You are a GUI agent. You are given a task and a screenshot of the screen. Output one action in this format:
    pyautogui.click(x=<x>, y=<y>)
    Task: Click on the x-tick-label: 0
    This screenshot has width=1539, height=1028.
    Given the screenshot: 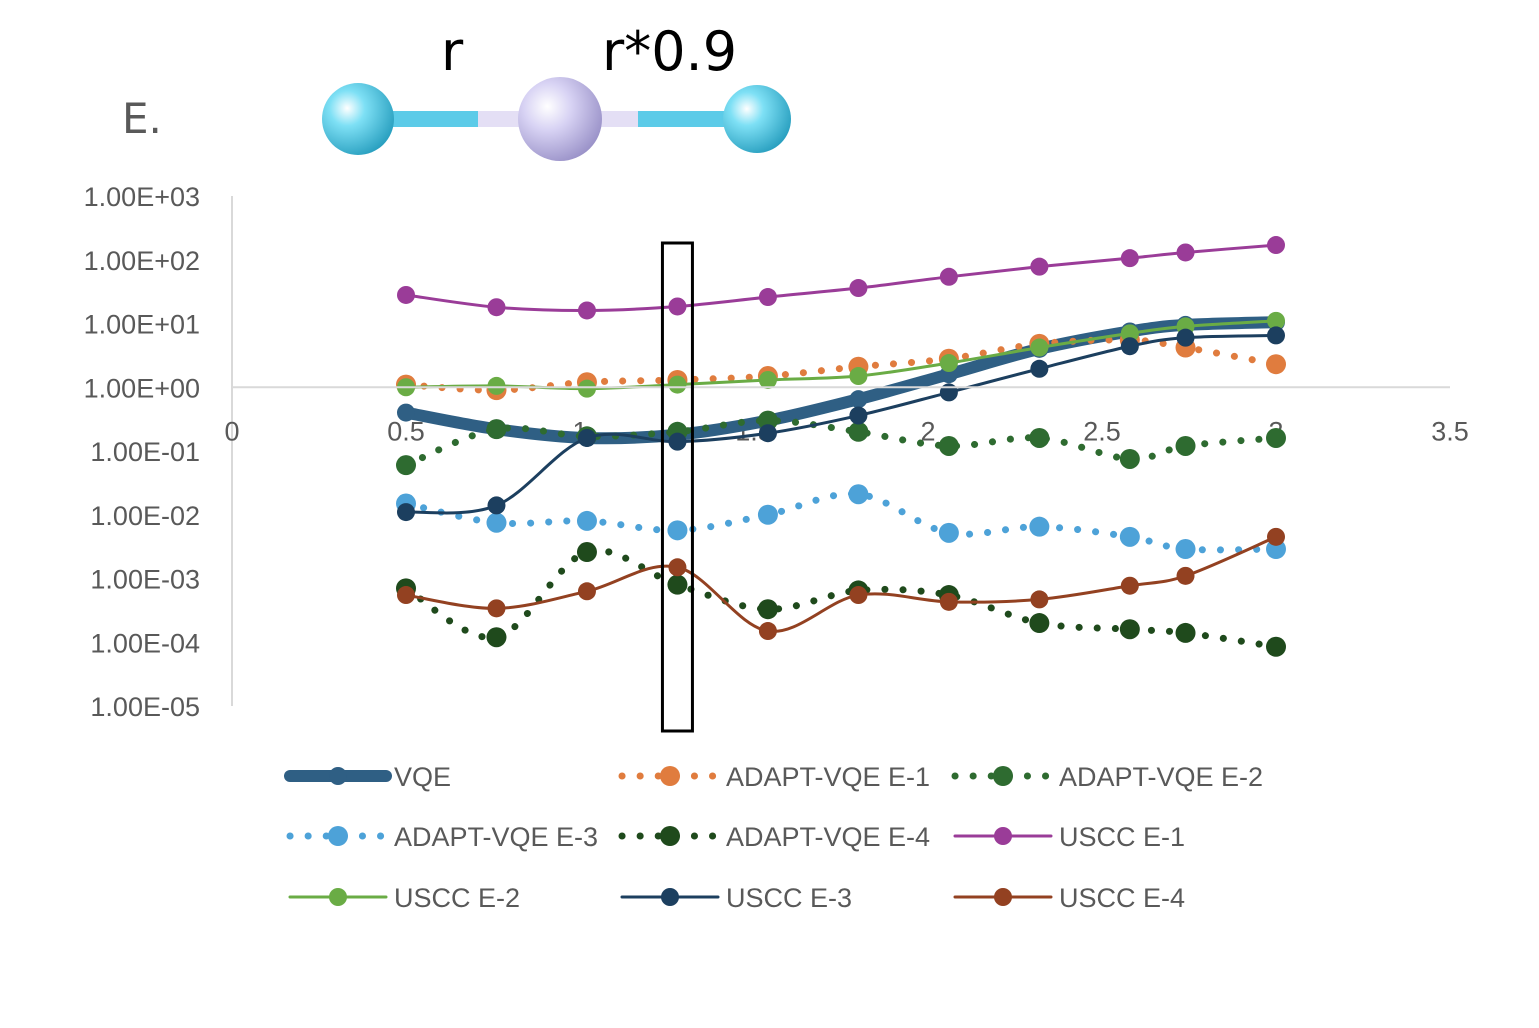 What is the action you would take?
    pyautogui.click(x=231, y=431)
    